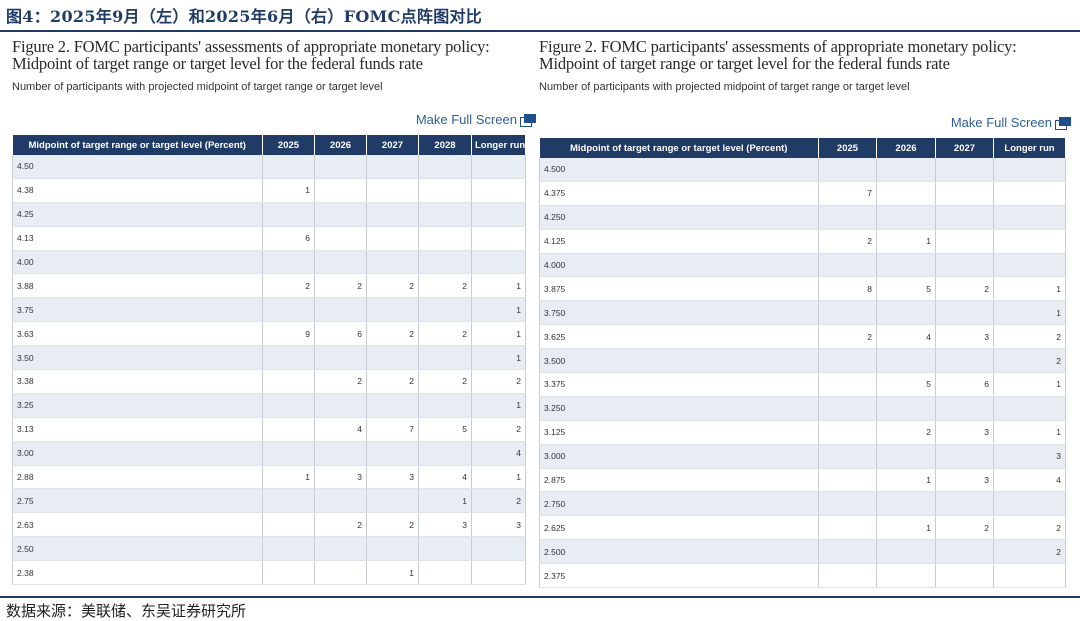 Image resolution: width=1080 pixels, height=621 pixels. What do you see at coordinates (802, 193) in the screenshot?
I see `table-row: 4.375 7` at bounding box center [802, 193].